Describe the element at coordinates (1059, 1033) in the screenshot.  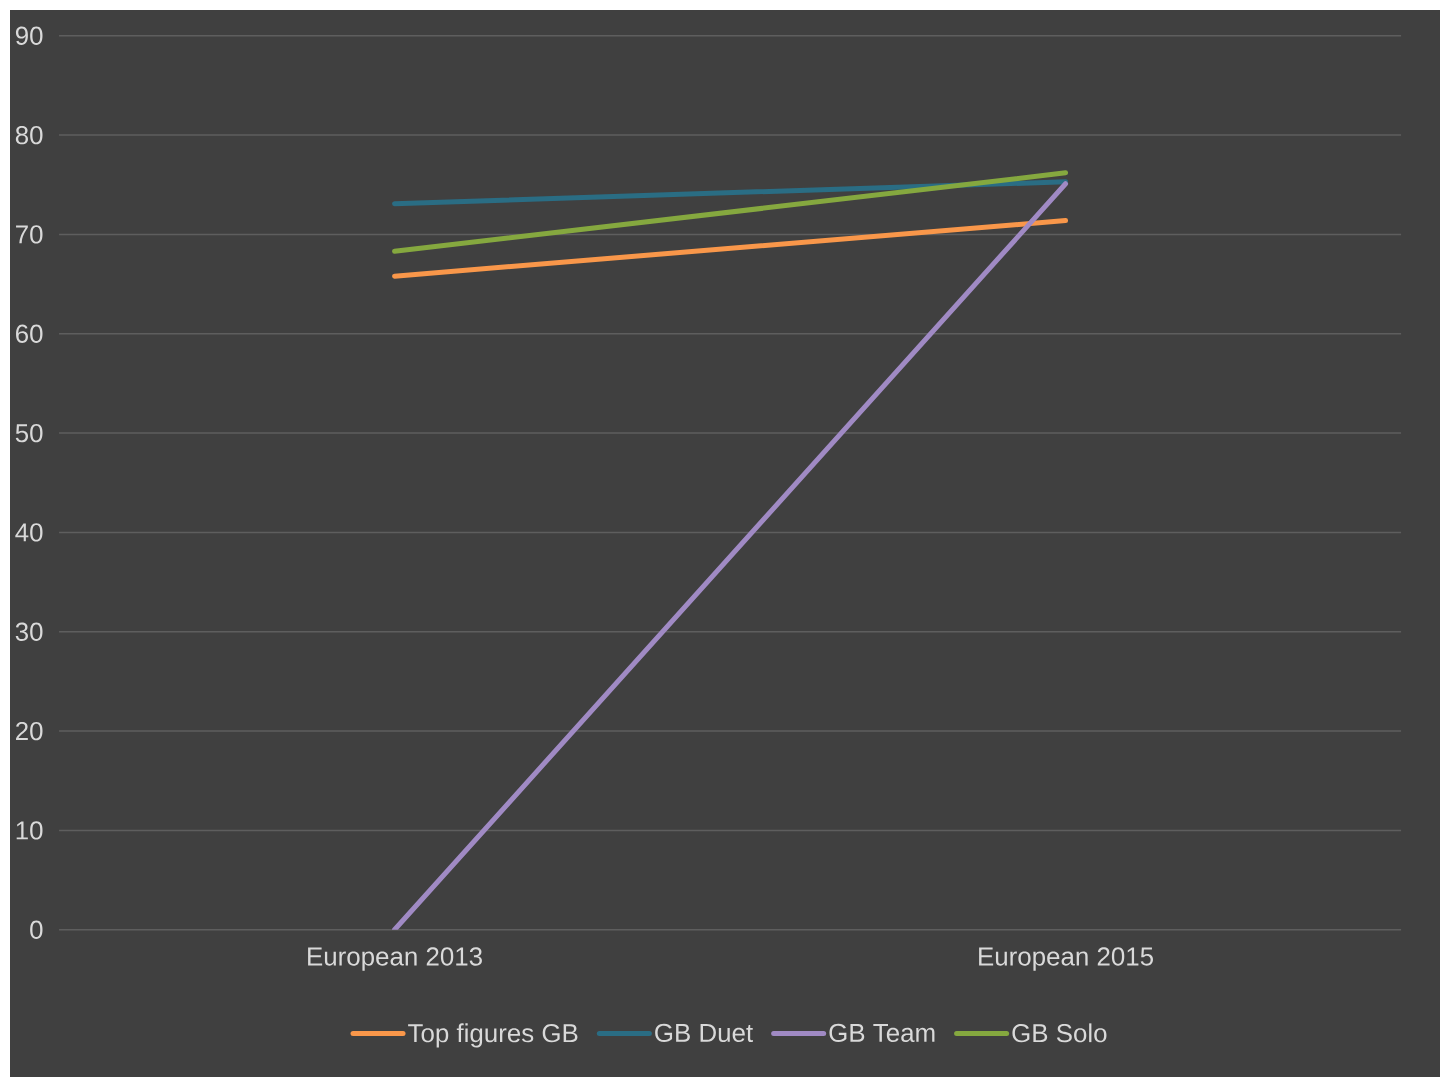
I see `legend-label: GB Solo` at that location.